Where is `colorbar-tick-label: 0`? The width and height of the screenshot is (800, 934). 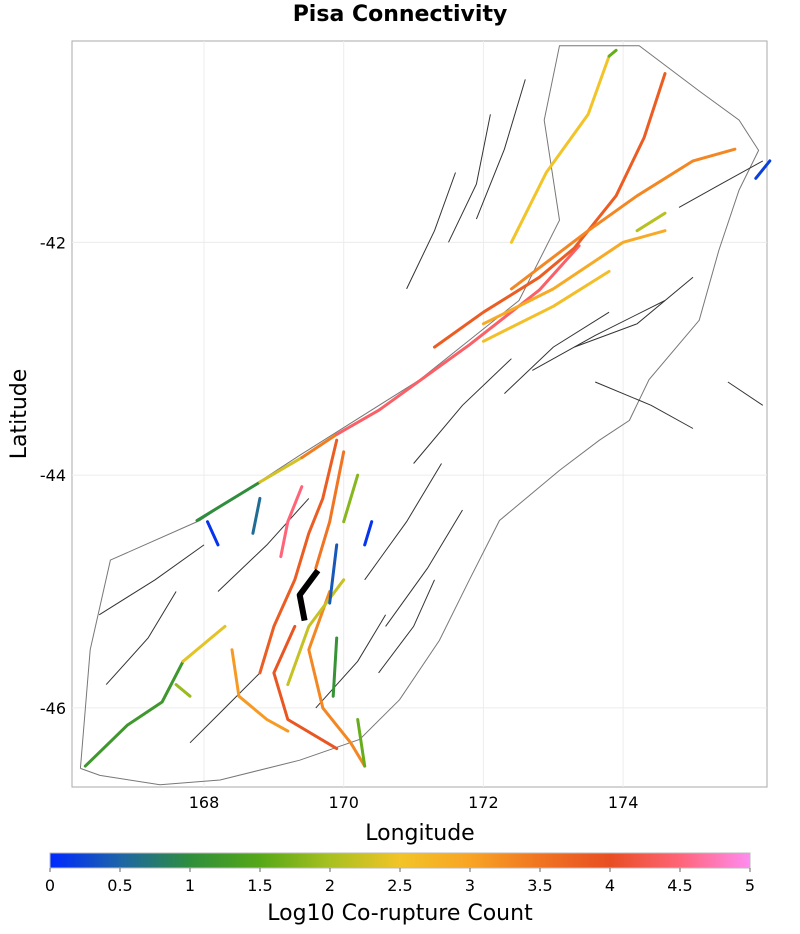 colorbar-tick-label: 0 is located at coordinates (50, 885).